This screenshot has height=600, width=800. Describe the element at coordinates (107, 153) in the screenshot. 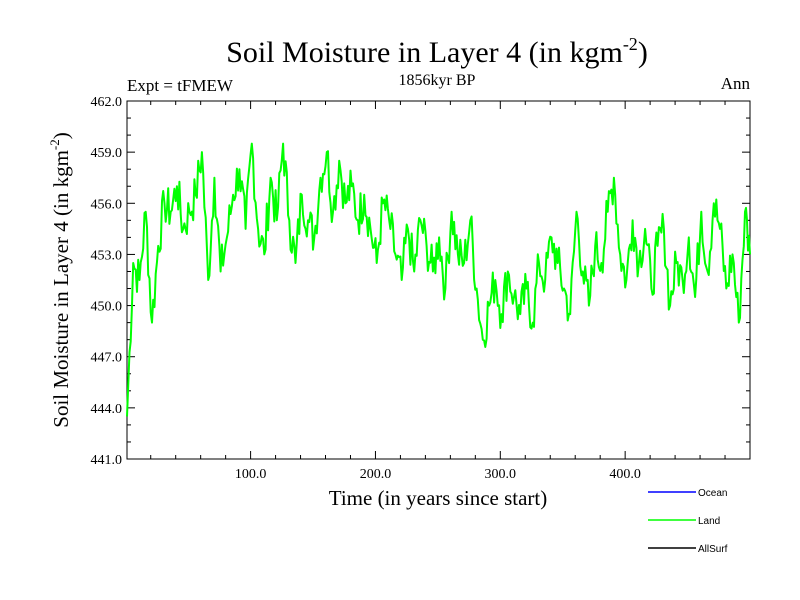

I see `y-tick-label: 459.0` at that location.